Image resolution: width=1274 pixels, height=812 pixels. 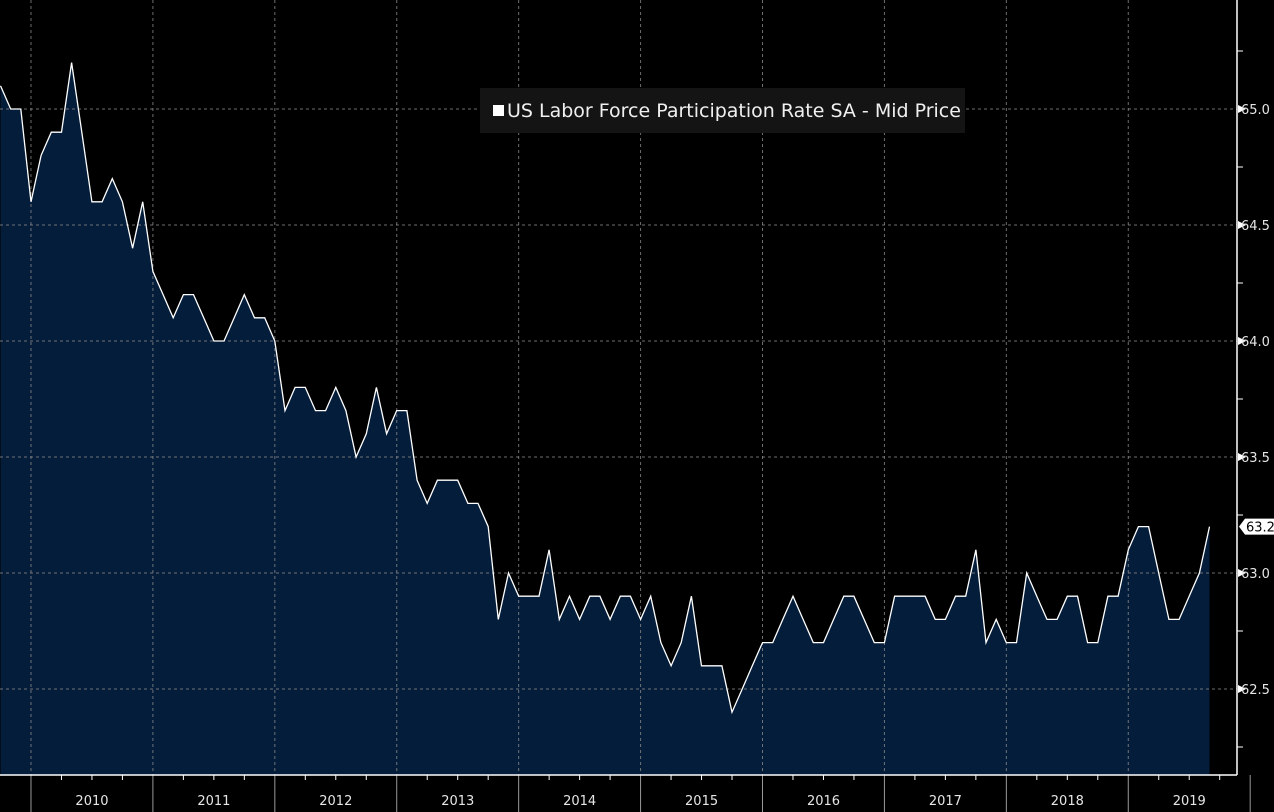 What do you see at coordinates (1255, 458) in the screenshot?
I see `ytick-label: 63.5` at bounding box center [1255, 458].